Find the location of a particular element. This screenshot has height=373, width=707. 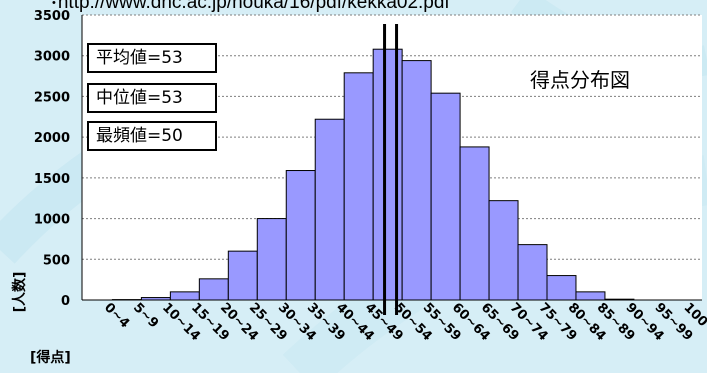

x-tick-label: 0~4 is located at coordinates (116, 315).